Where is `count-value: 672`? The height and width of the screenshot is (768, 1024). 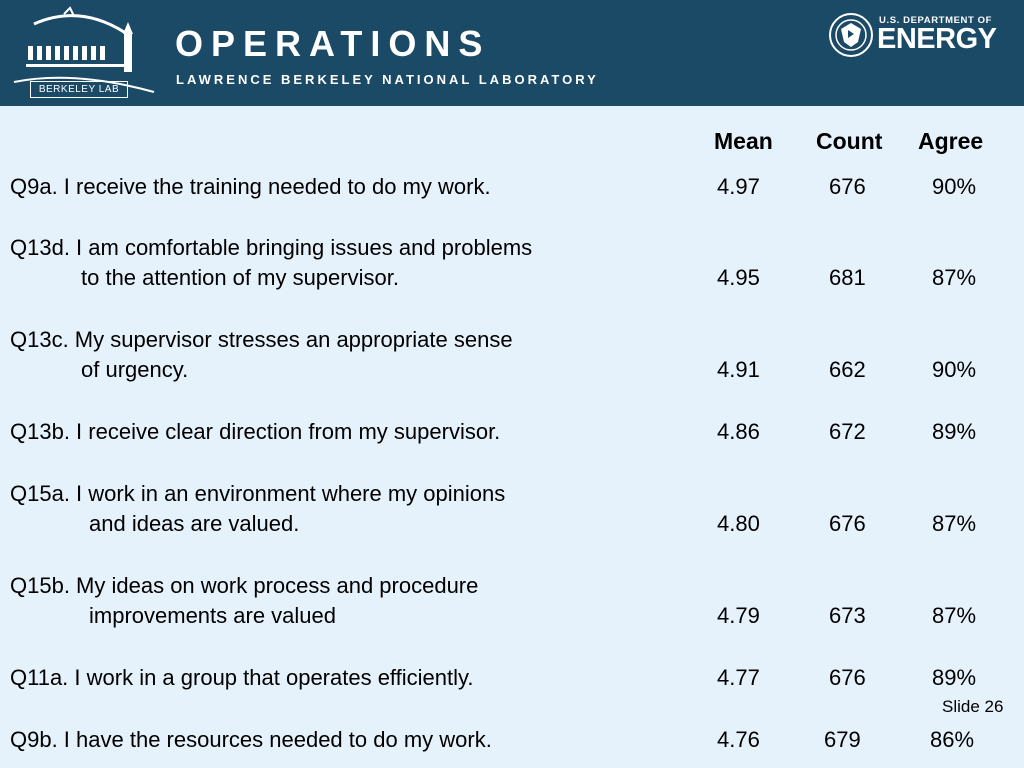
count-value: 672 is located at coordinates (847, 431).